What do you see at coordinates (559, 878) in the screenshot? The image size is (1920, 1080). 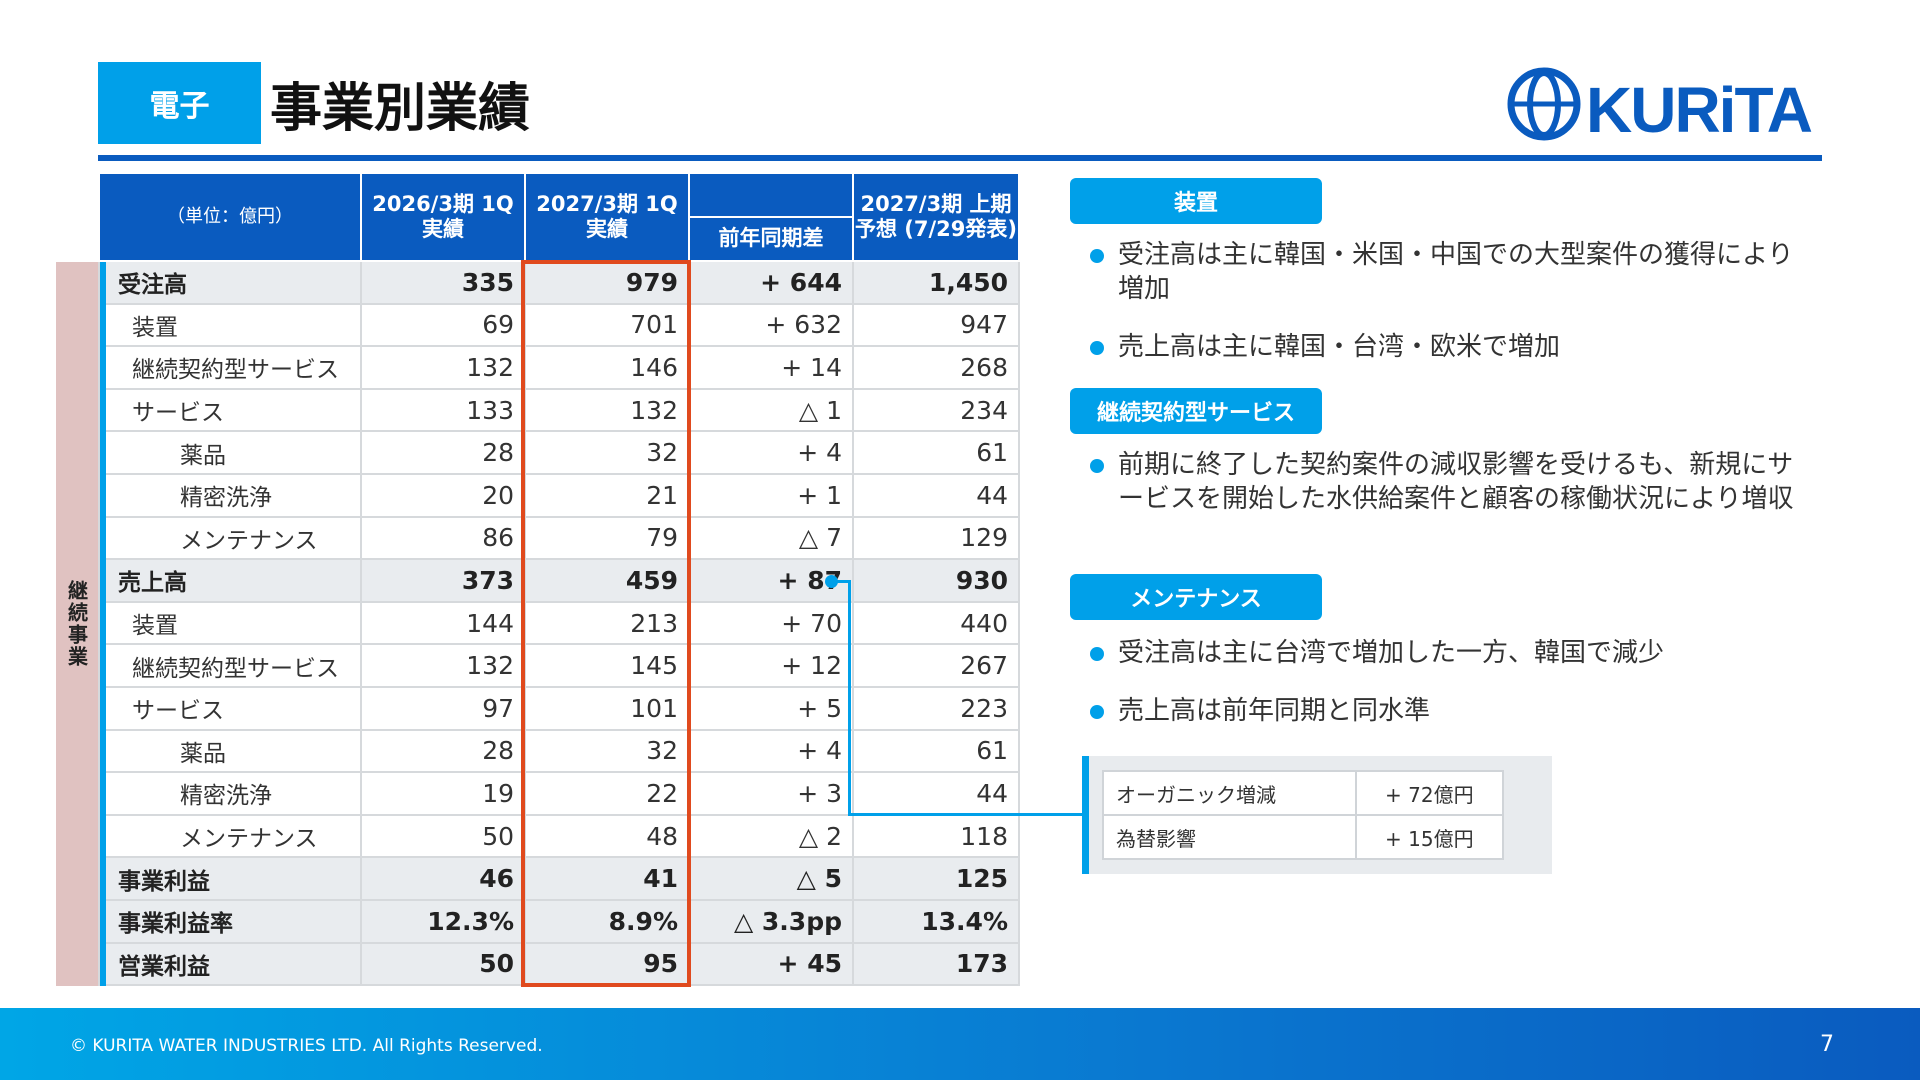 I see `table-row: 事業利益 46 41 △ 5 125` at bounding box center [559, 878].